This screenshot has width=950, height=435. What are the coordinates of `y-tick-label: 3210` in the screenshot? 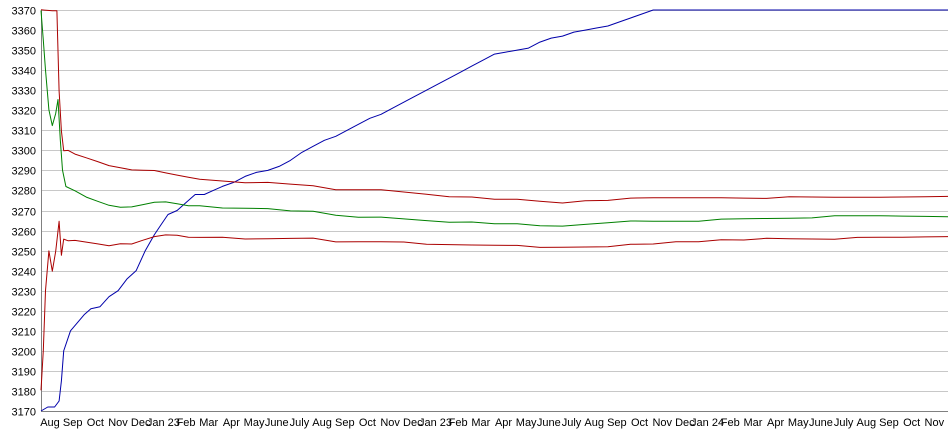 It's located at (24, 333).